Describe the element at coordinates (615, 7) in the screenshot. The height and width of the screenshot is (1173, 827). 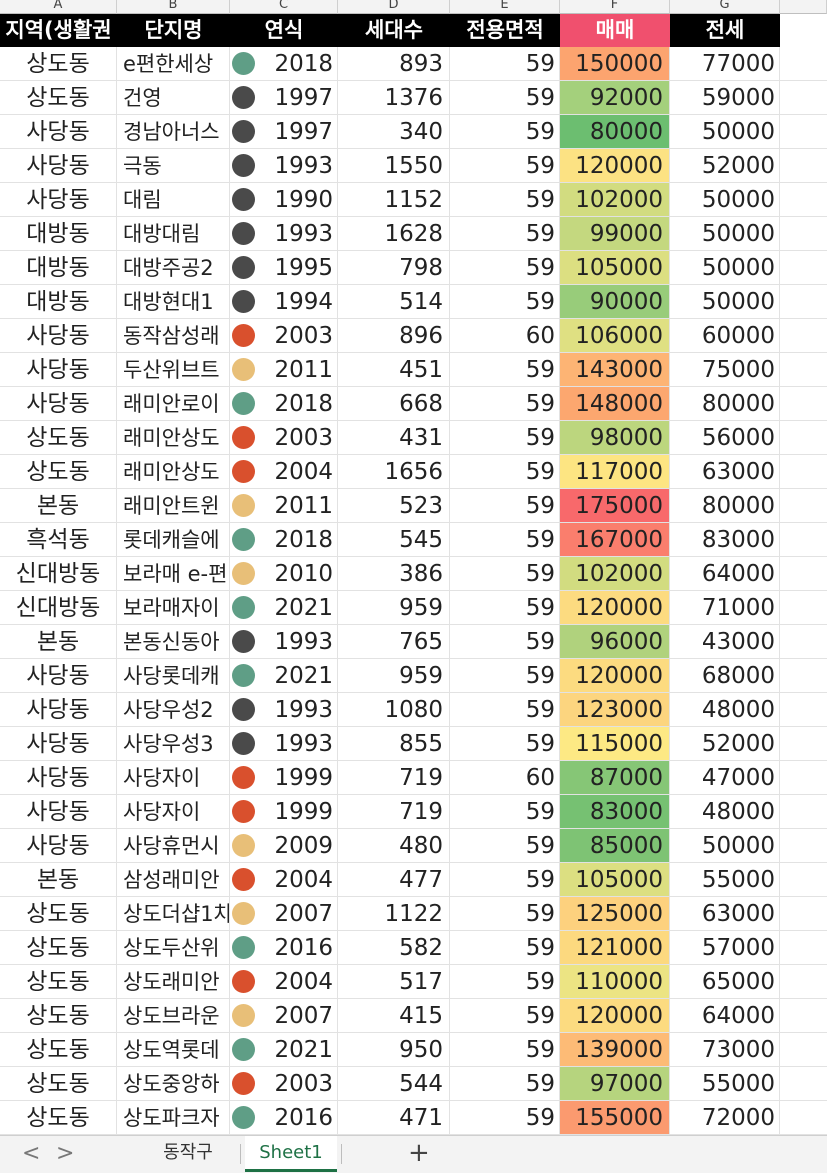
I see `column-header-f: F` at that location.